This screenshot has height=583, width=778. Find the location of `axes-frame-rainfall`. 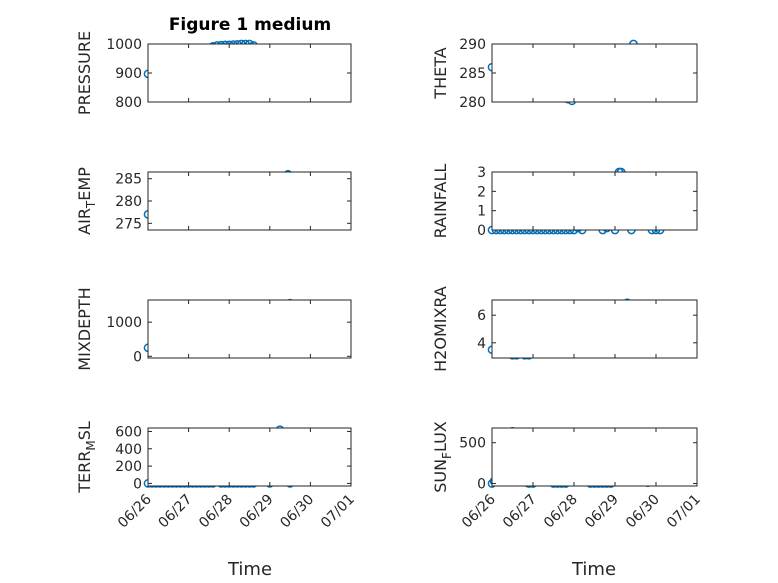

axes-frame-rainfall is located at coordinates (594, 201).